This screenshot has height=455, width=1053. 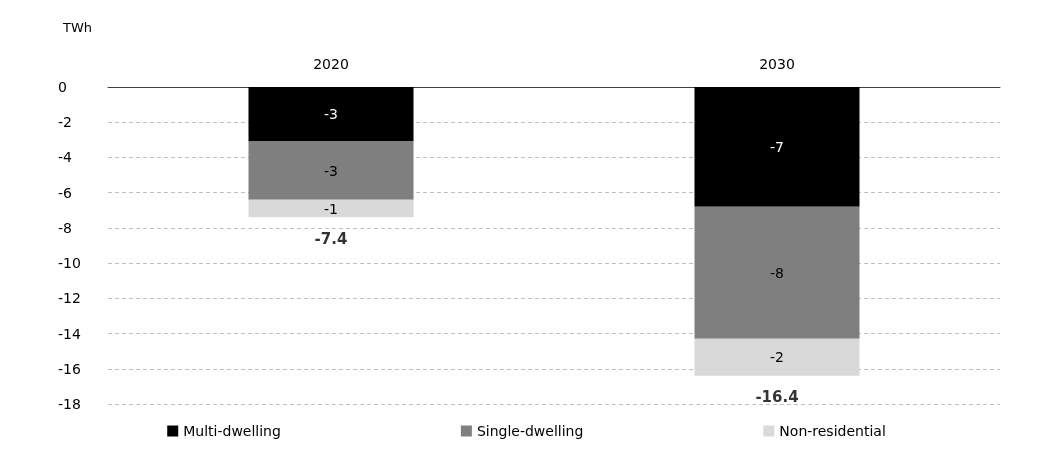 What do you see at coordinates (777, 64) in the screenshot?
I see `x-tick-label: 2030` at bounding box center [777, 64].